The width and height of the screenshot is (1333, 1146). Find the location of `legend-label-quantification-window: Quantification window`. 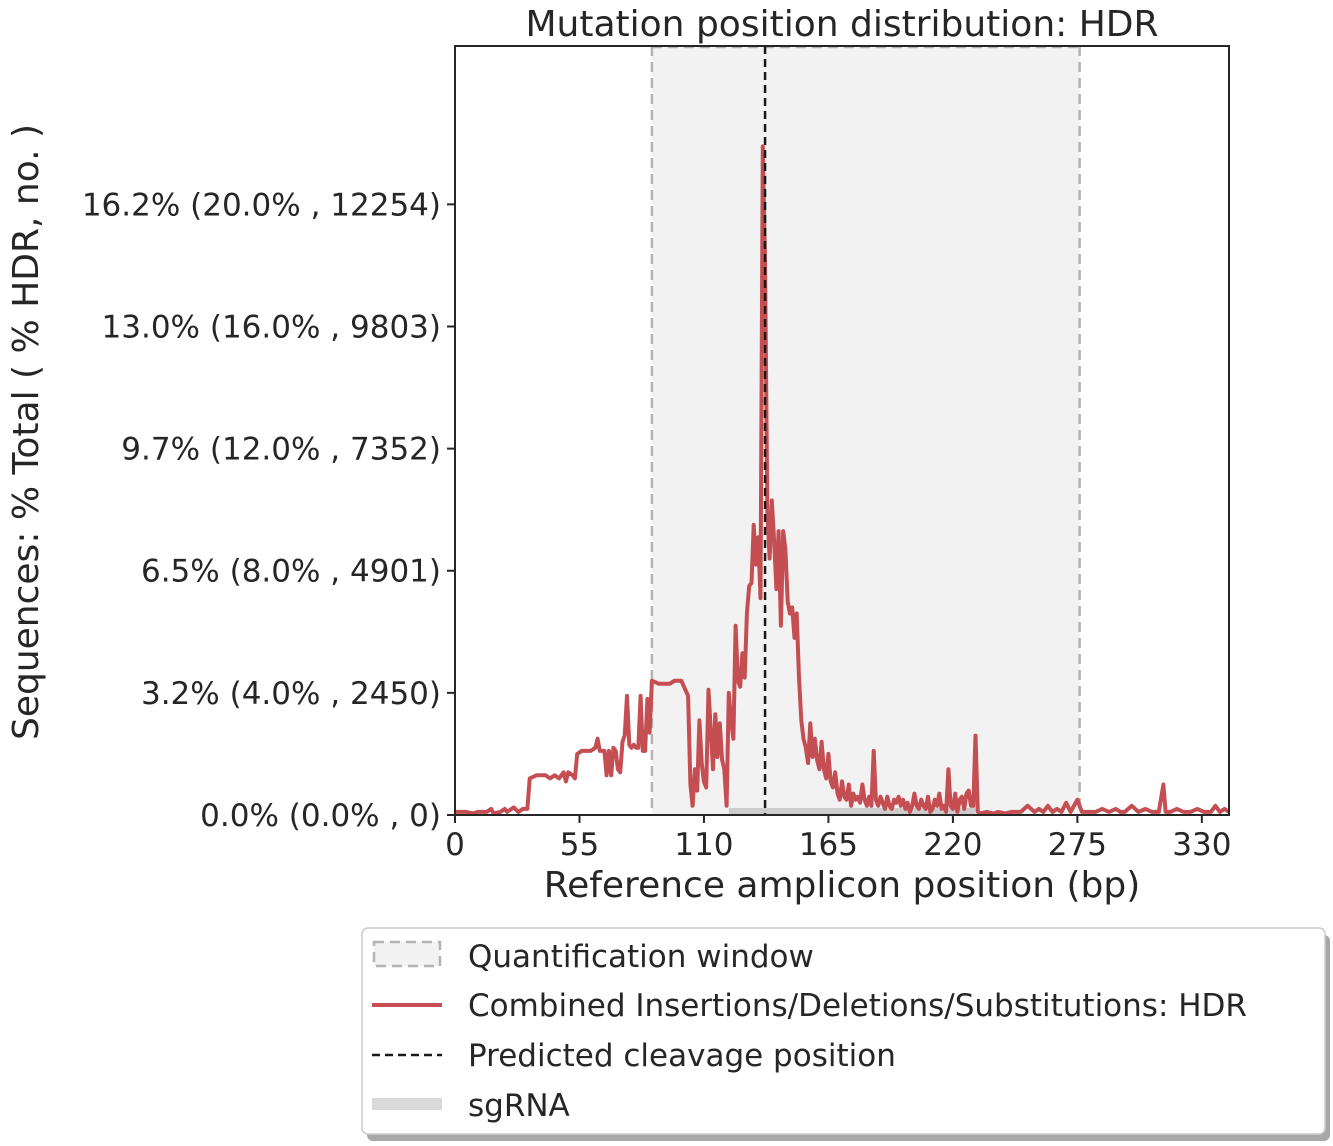

legend-label-quantification-window: Quantification window is located at coordinates (641, 957).